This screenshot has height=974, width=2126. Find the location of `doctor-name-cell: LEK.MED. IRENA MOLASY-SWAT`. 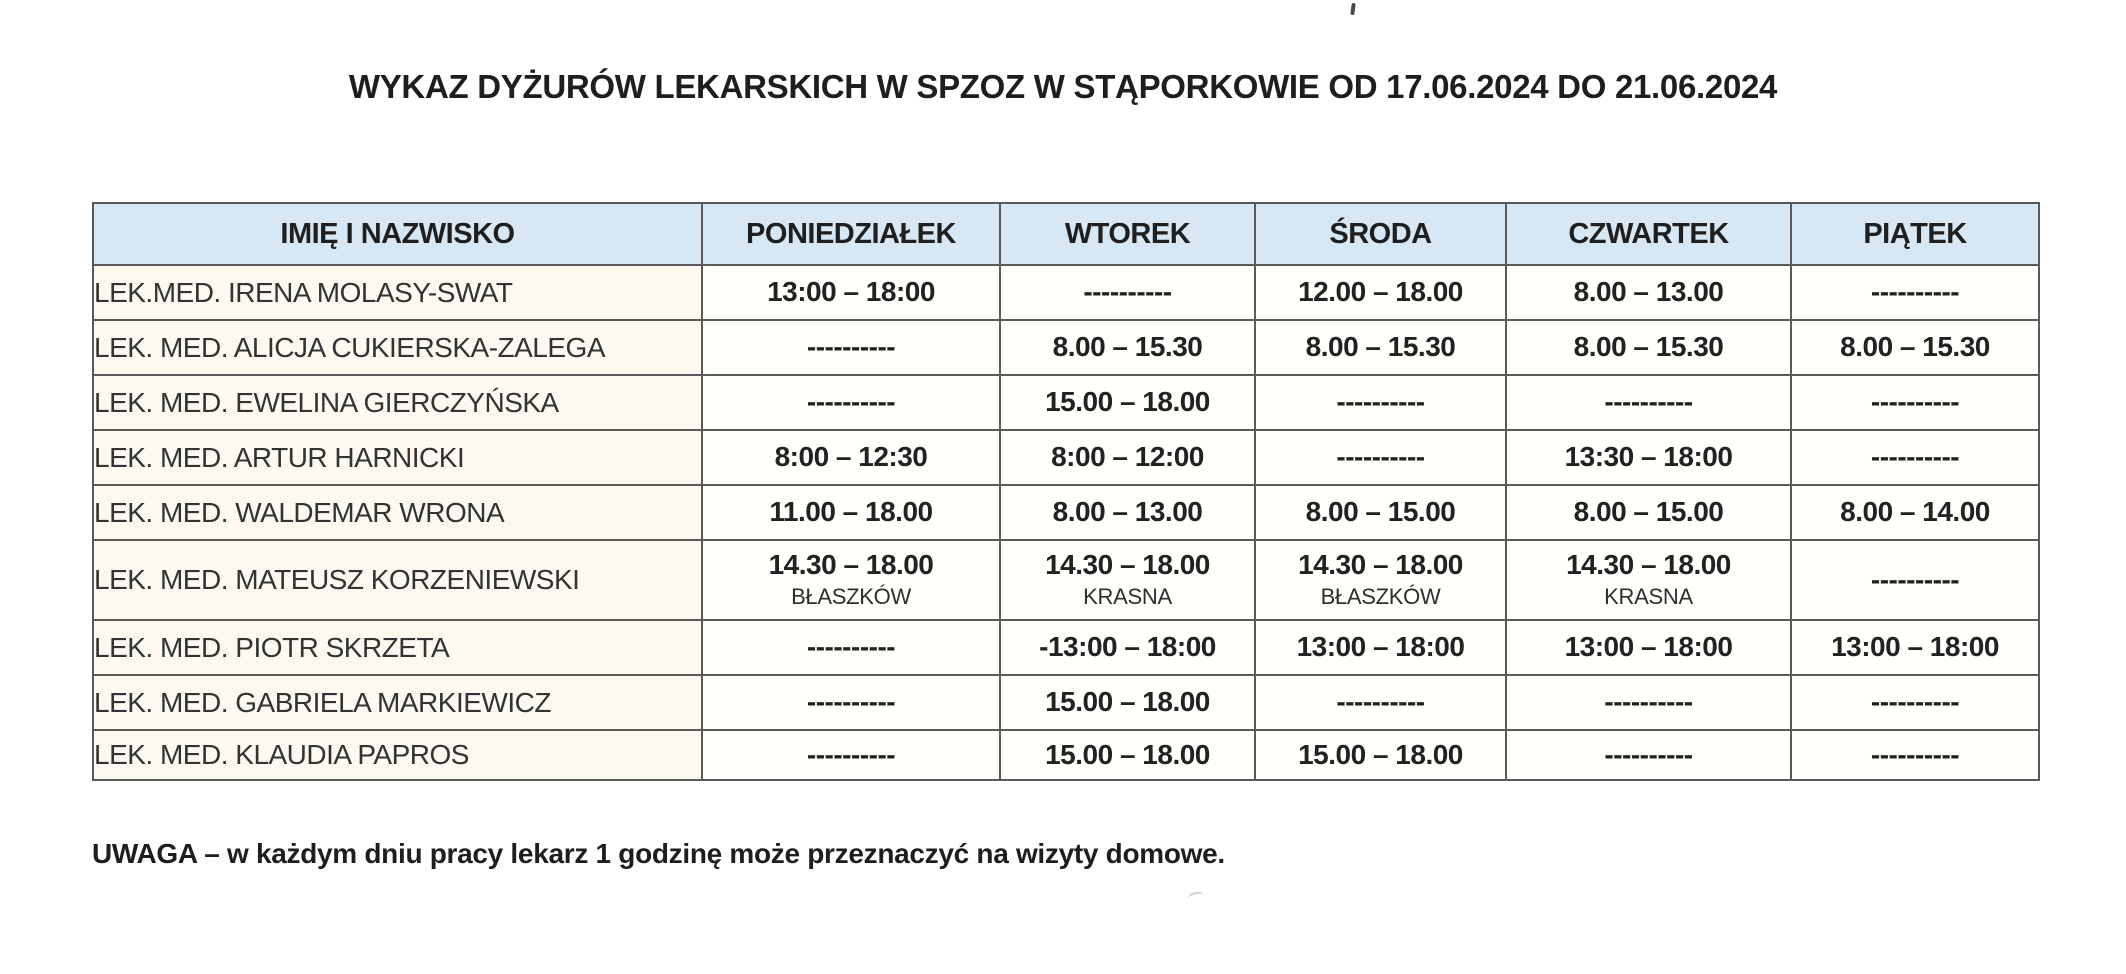

doctor-name-cell: LEK.MED. IRENA MOLASY-SWAT is located at coordinates (397, 292).